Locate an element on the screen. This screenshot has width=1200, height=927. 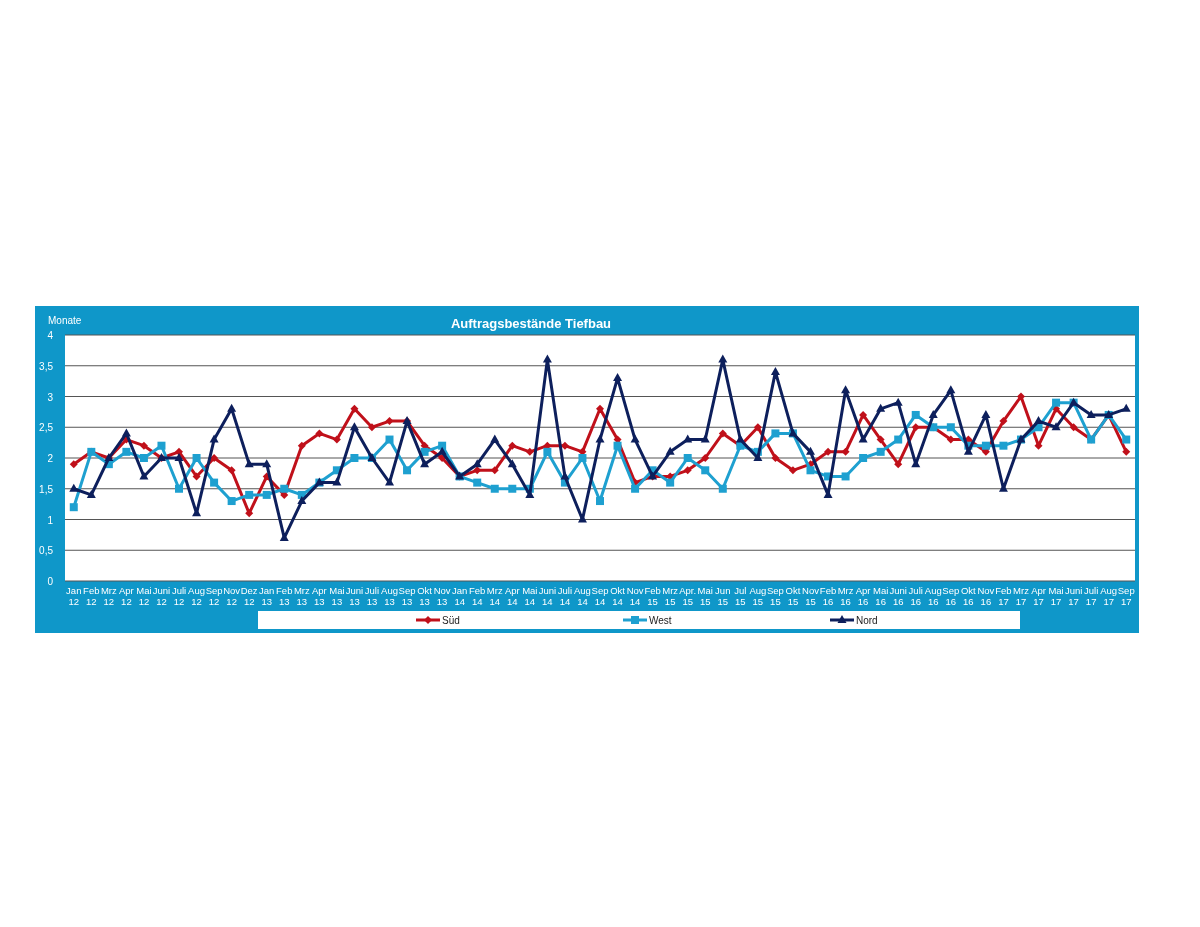
x-tick-label: Sep 17 is located at coordinates (1126, 596).